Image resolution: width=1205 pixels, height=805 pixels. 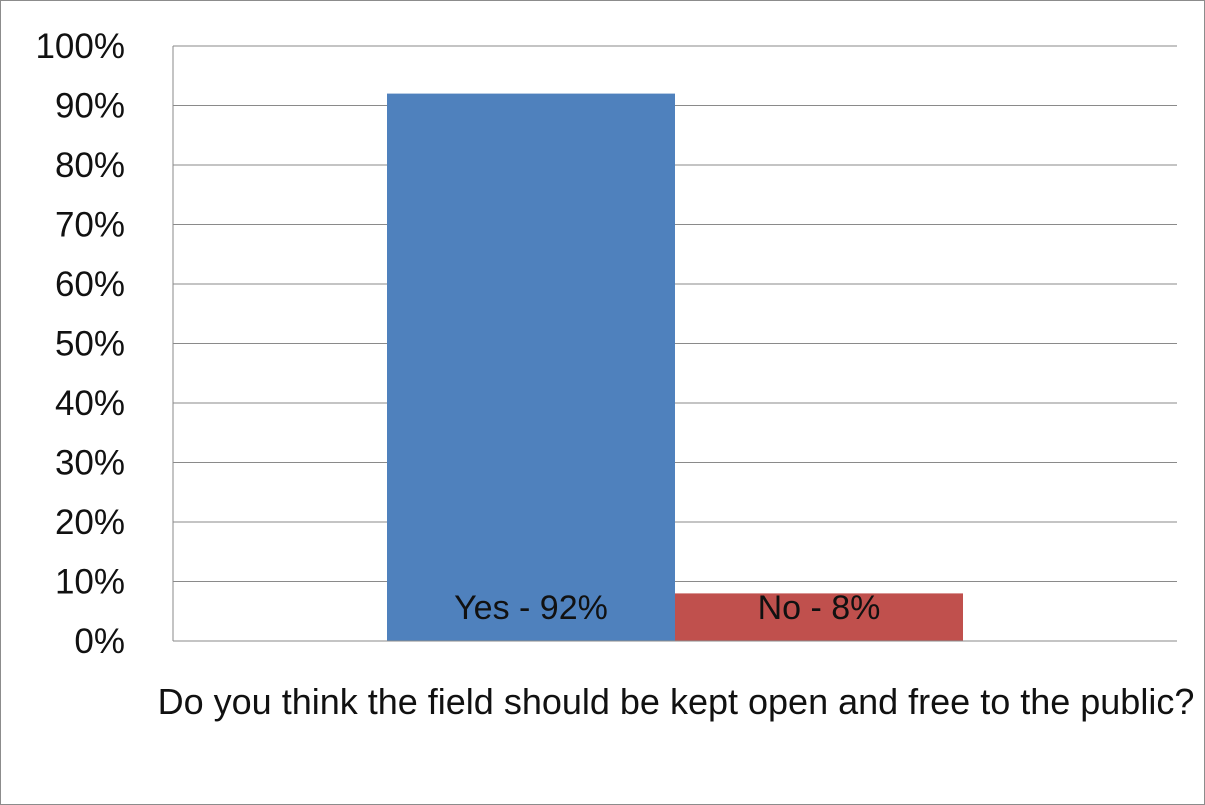 What do you see at coordinates (90, 582) in the screenshot?
I see `y-tick-label: 10%` at bounding box center [90, 582].